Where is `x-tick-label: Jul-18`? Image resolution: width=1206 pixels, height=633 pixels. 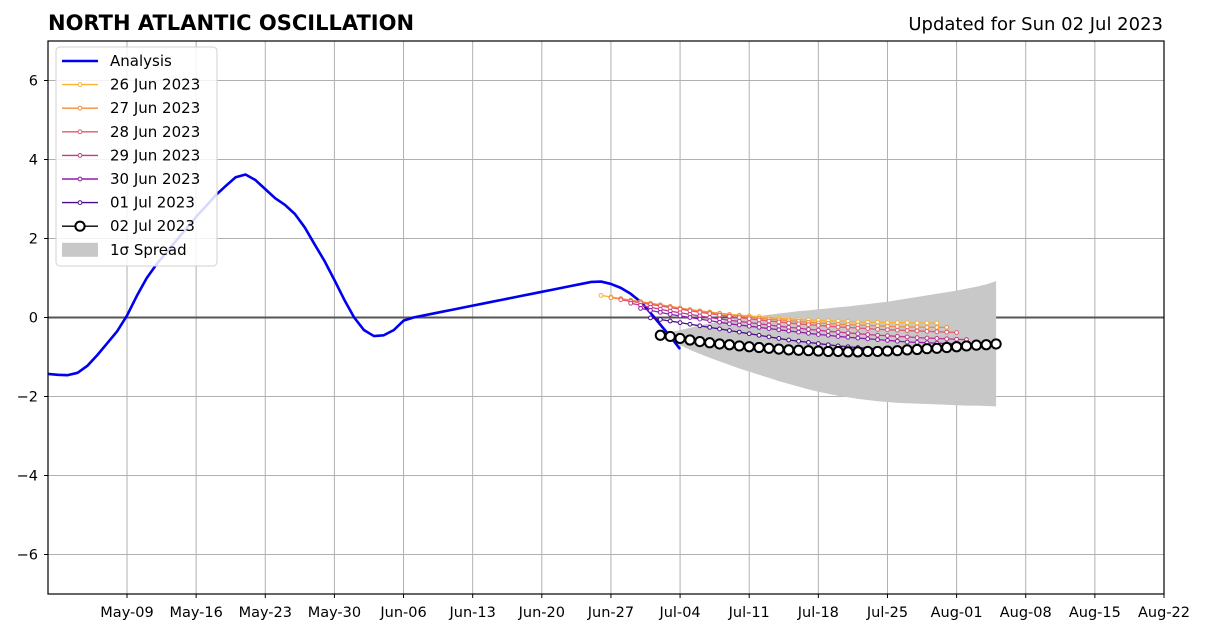
x-tick-label: Jul-18 is located at coordinates (818, 613).